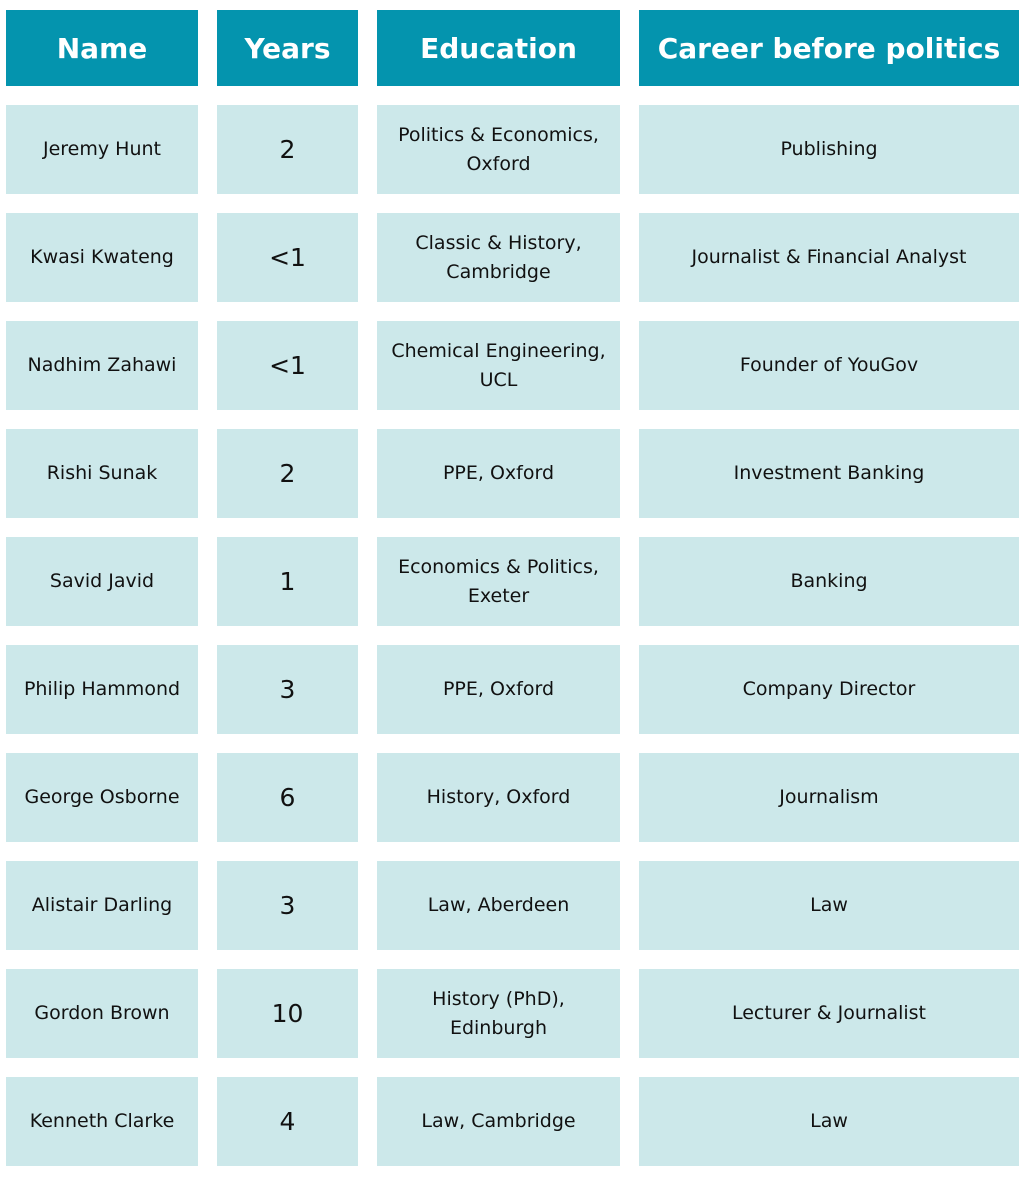  I want to click on cell-education: Classic & History, Cambridge, so click(498, 257).